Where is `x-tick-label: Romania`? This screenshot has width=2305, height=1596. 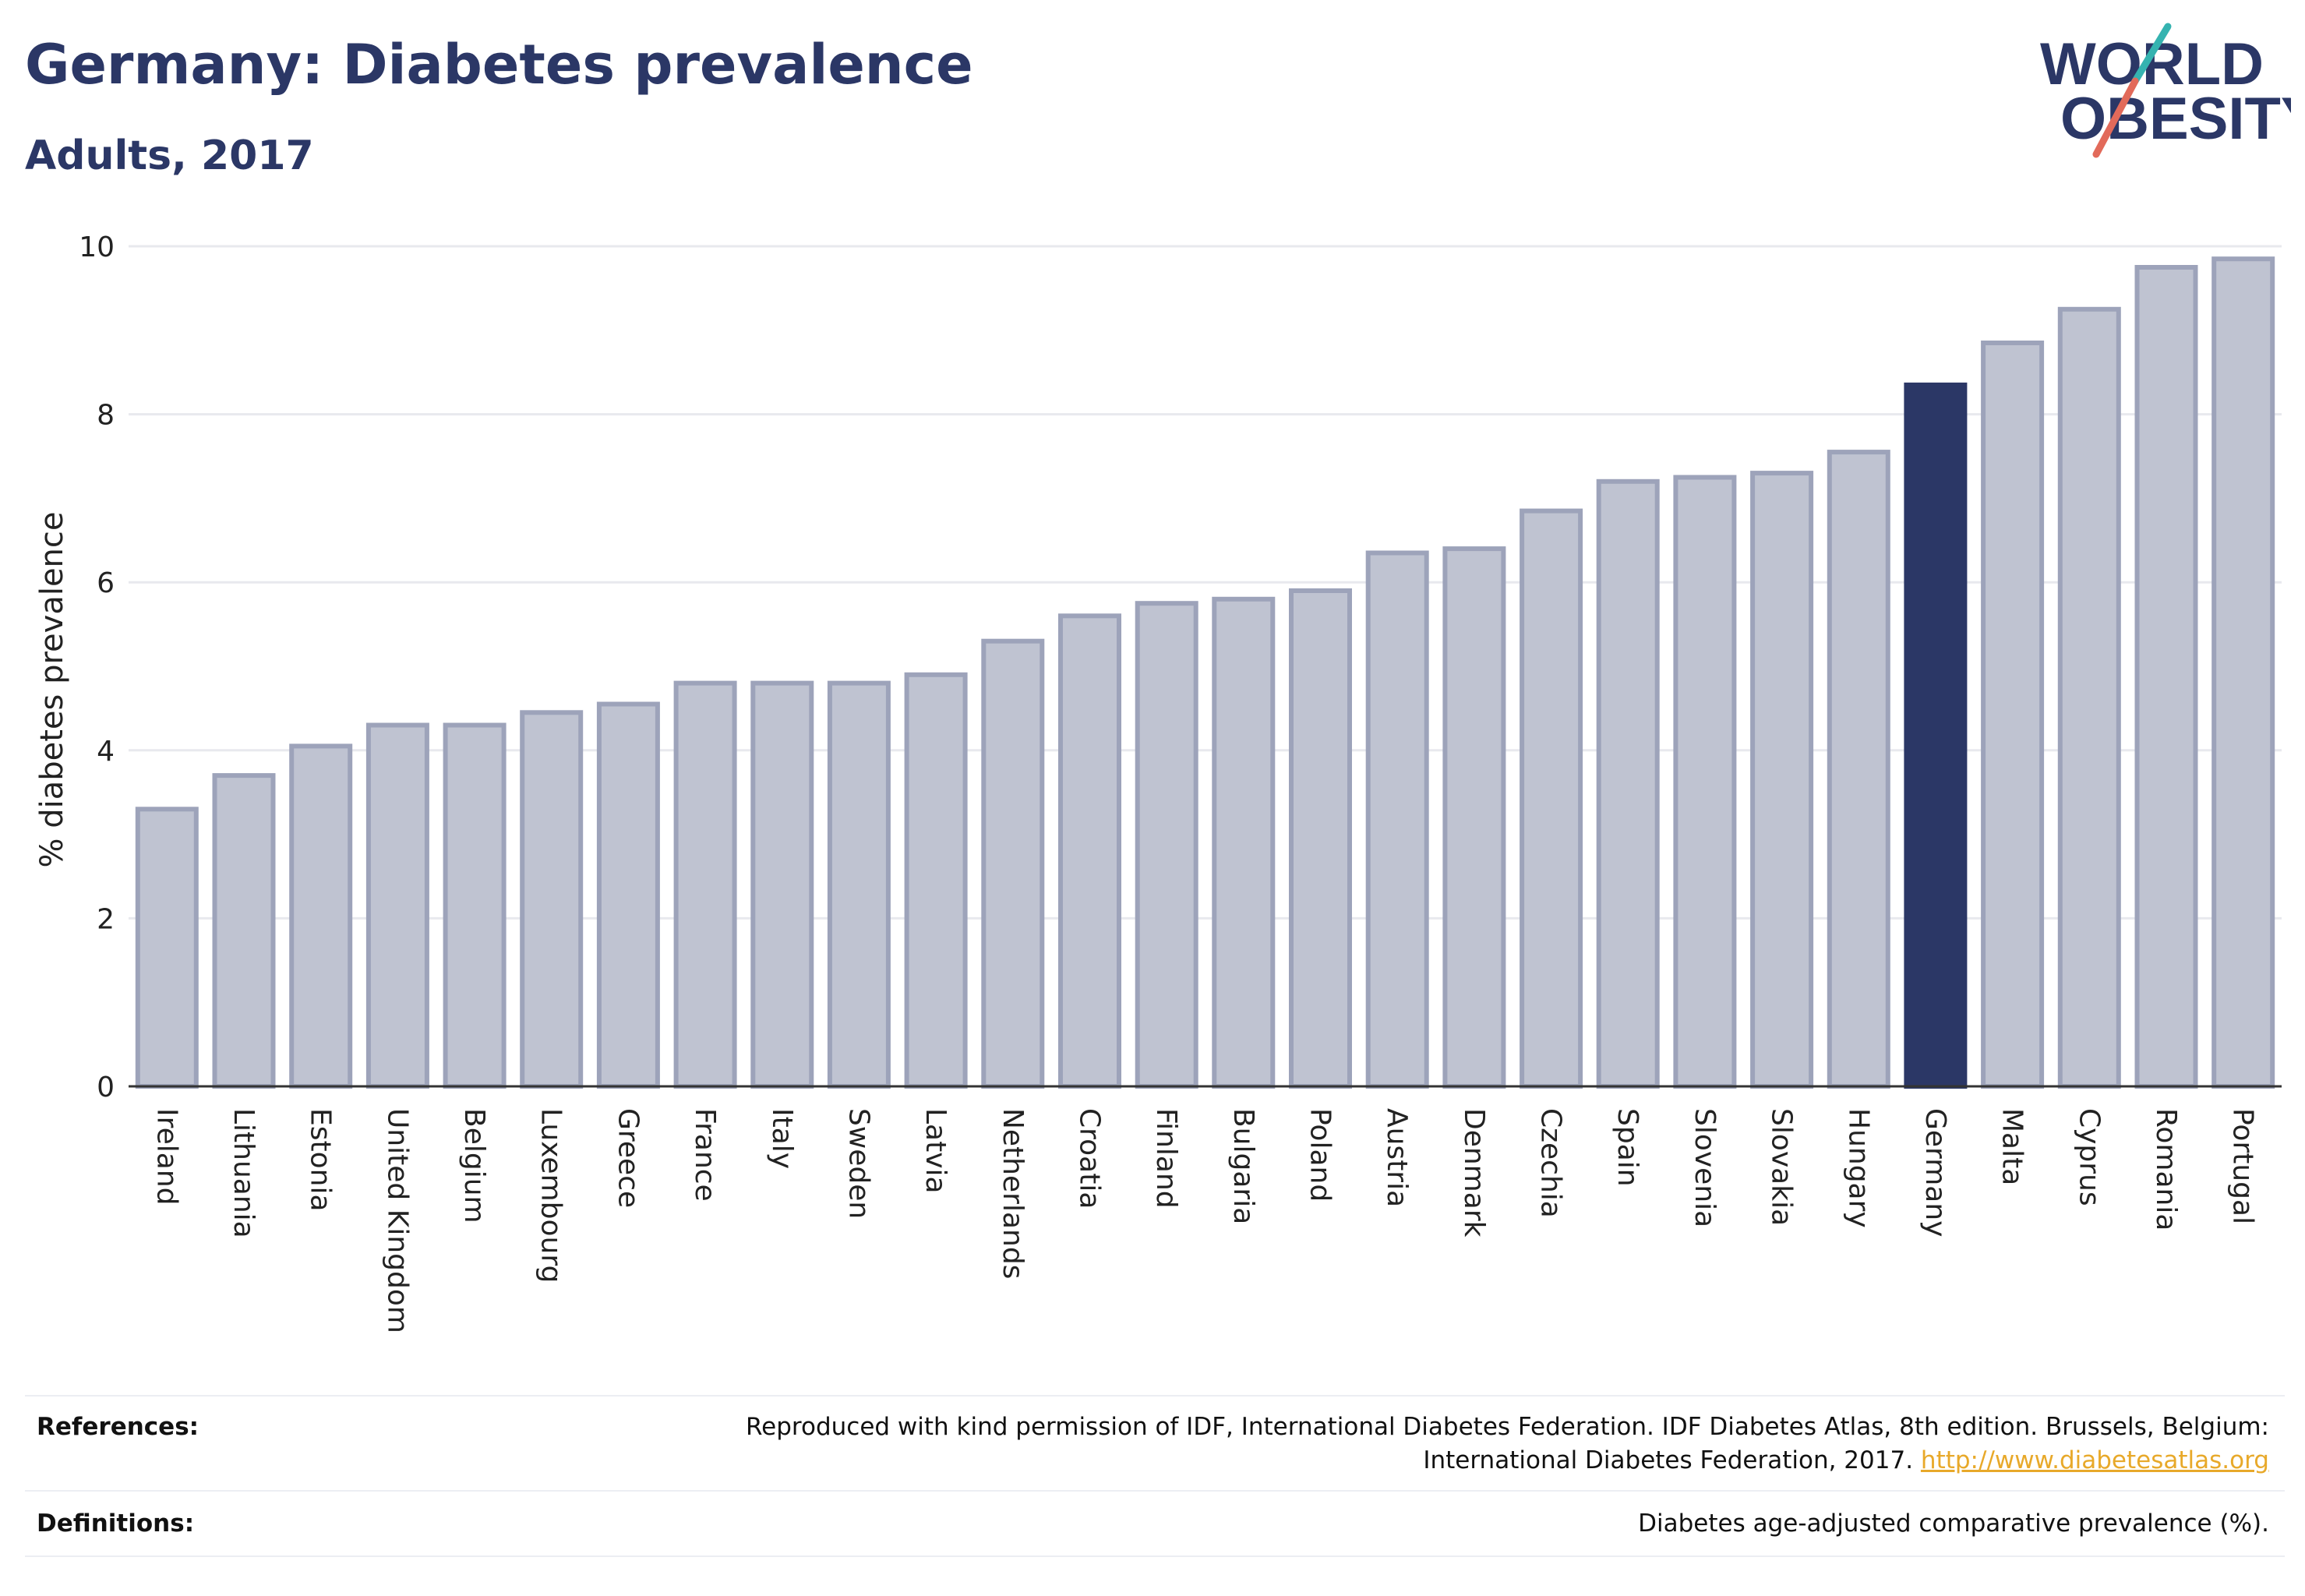 x-tick-label: Romania is located at coordinates (2166, 1169).